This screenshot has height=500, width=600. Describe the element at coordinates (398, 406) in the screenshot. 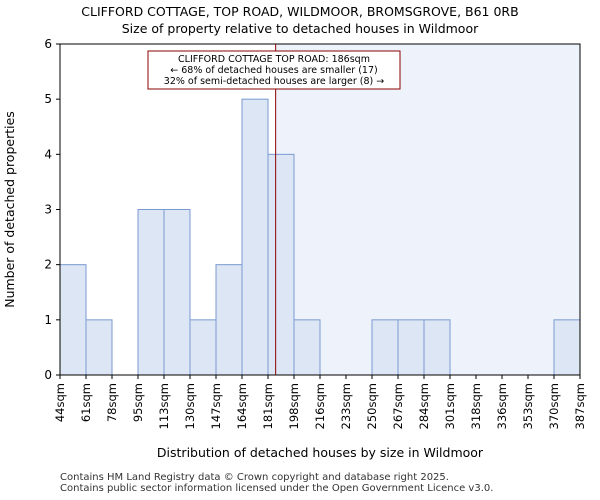

I see `x-tick-label: 267sqm` at that location.